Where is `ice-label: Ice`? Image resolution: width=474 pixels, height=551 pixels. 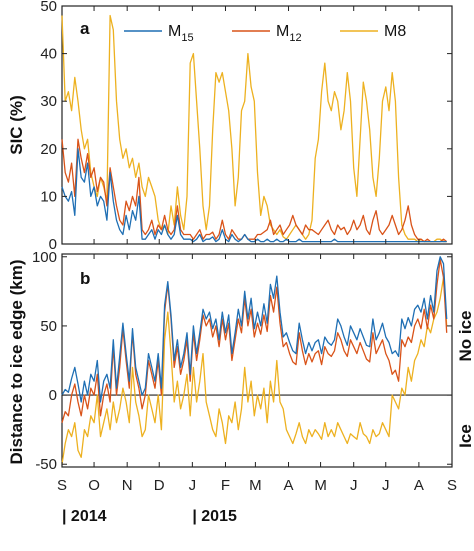
ice-label: Ice is located at coordinates (465, 436).